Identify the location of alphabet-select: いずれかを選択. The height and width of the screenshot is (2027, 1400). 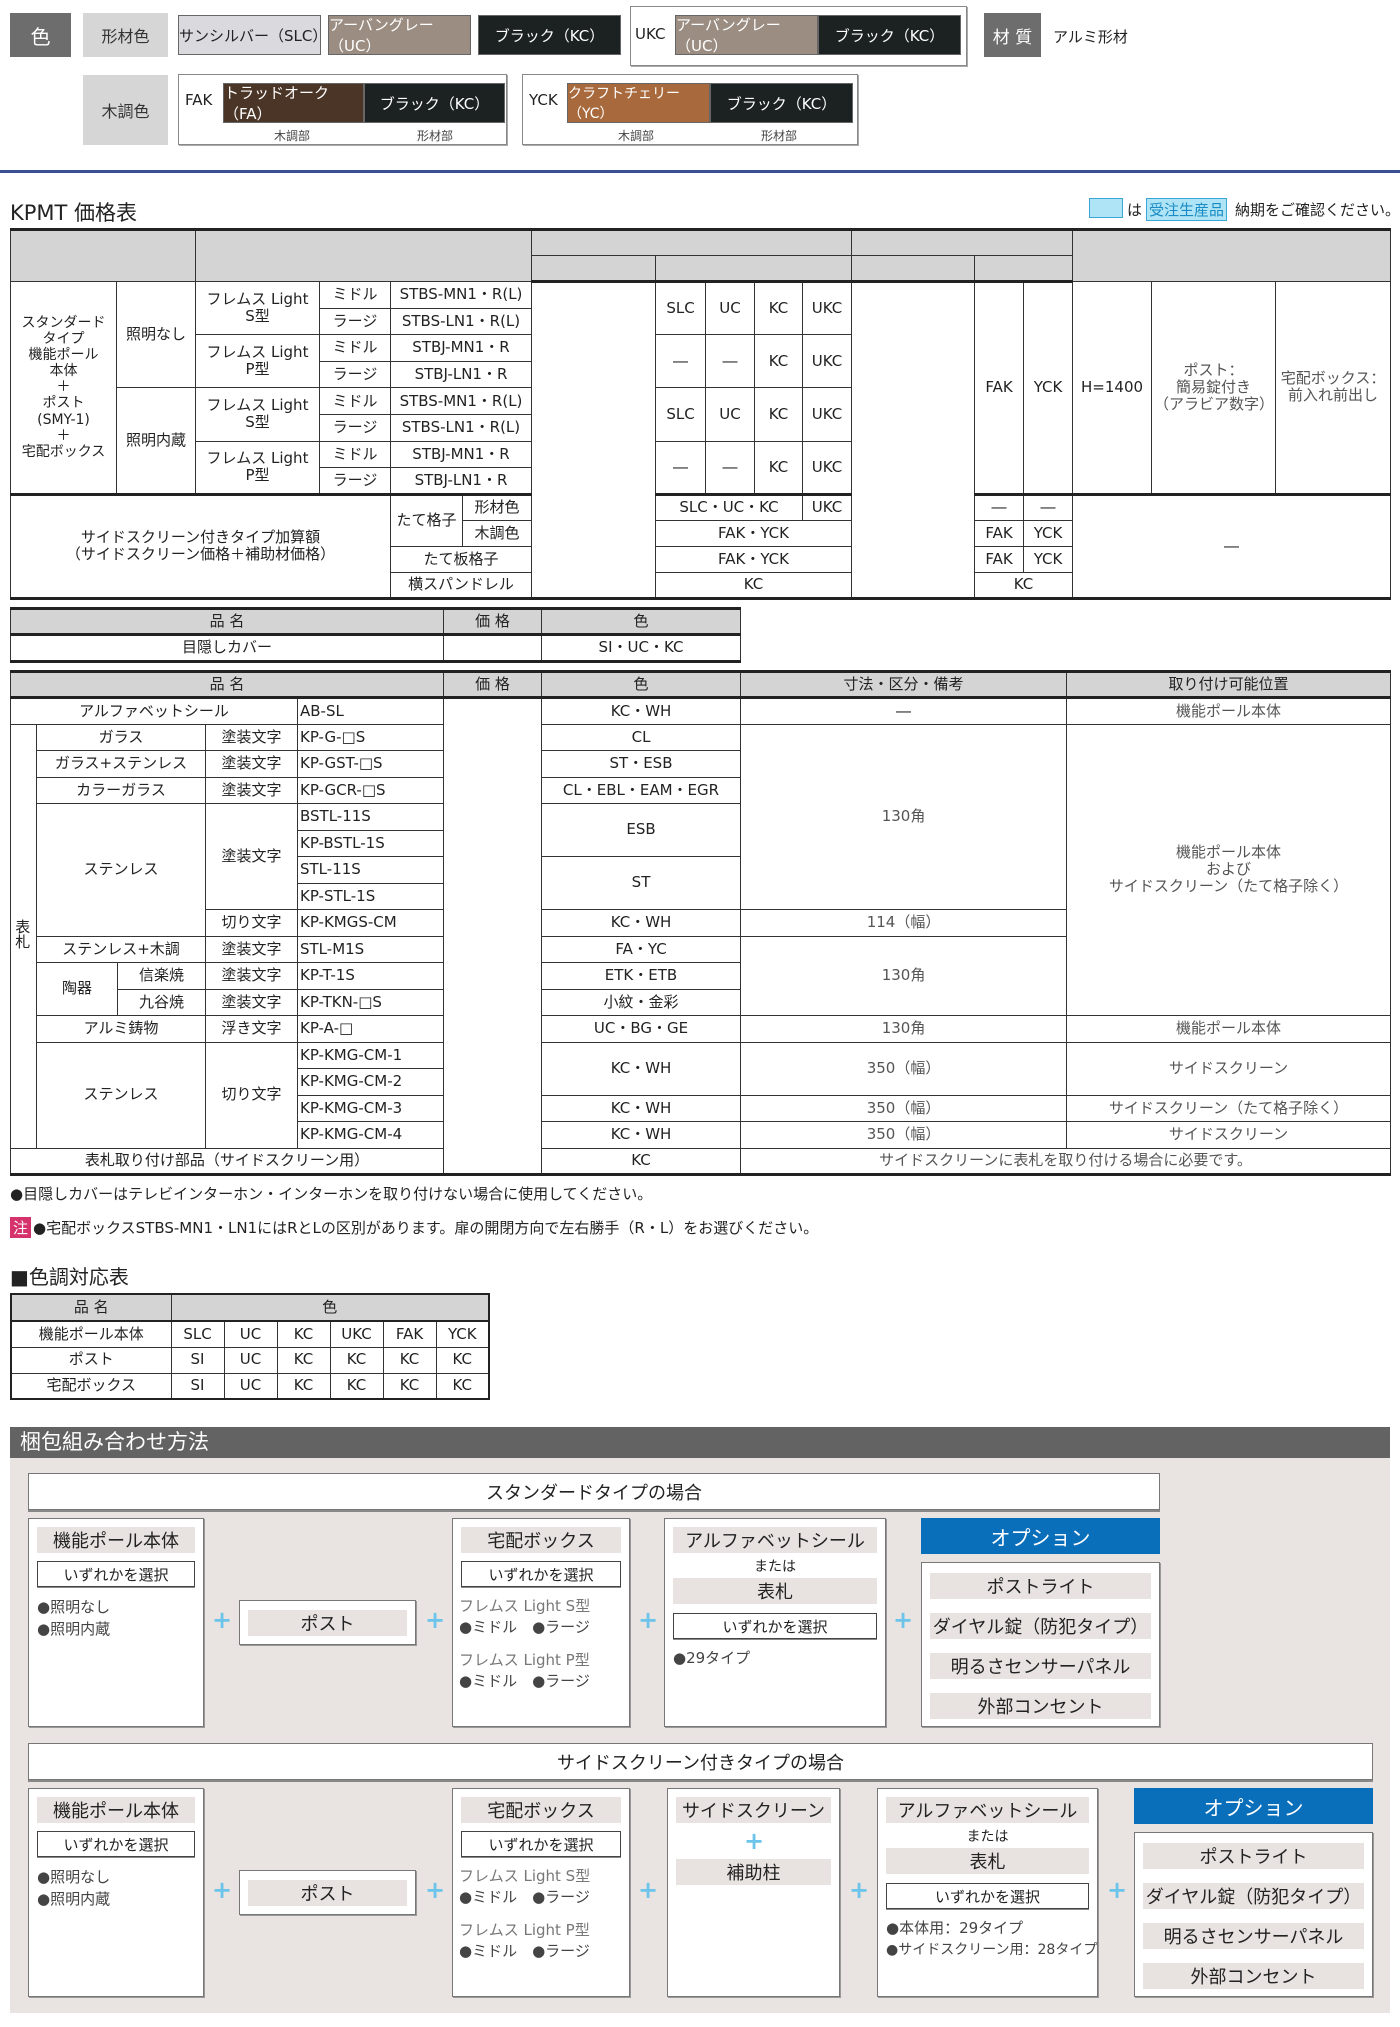
(987, 1896).